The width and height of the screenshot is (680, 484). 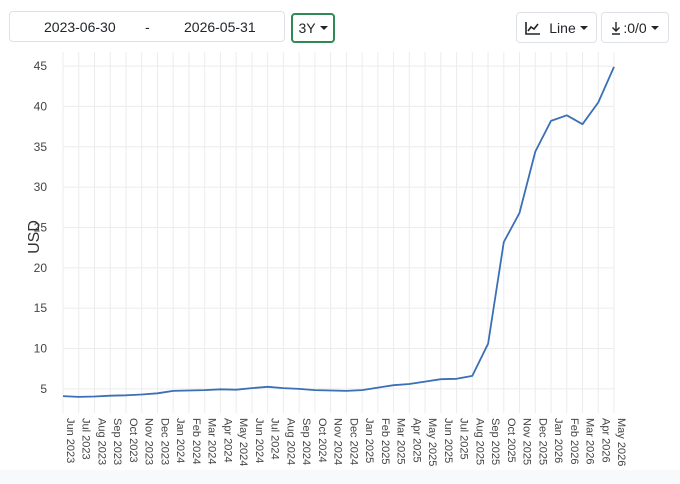 I want to click on x-tick-label: Nov 2025, so click(x=527, y=441).